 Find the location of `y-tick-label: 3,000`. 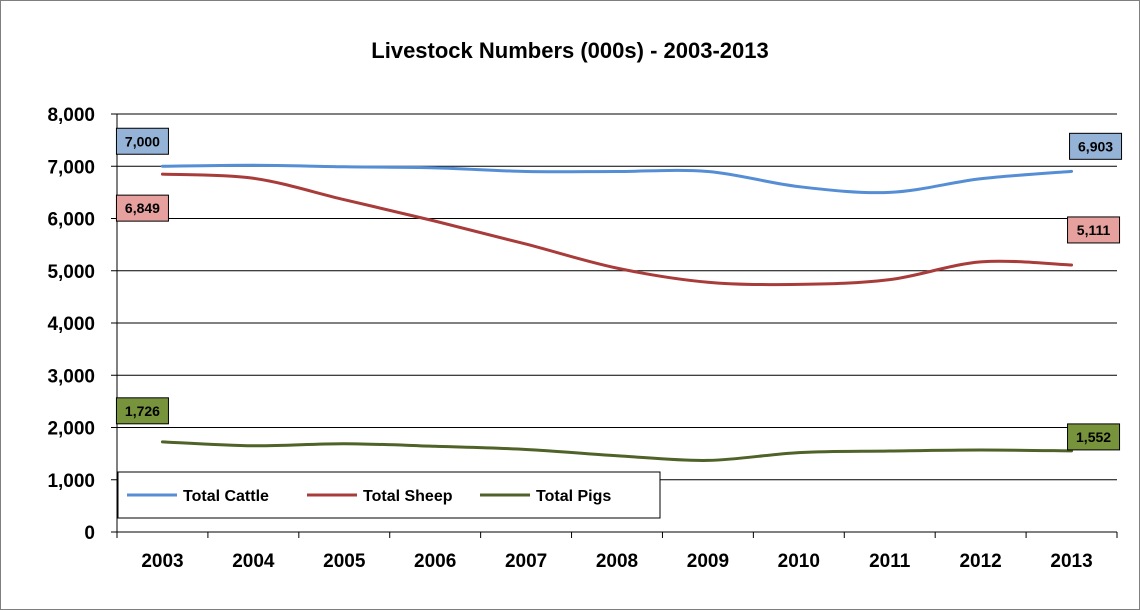

y-tick-label: 3,000 is located at coordinates (71, 376).